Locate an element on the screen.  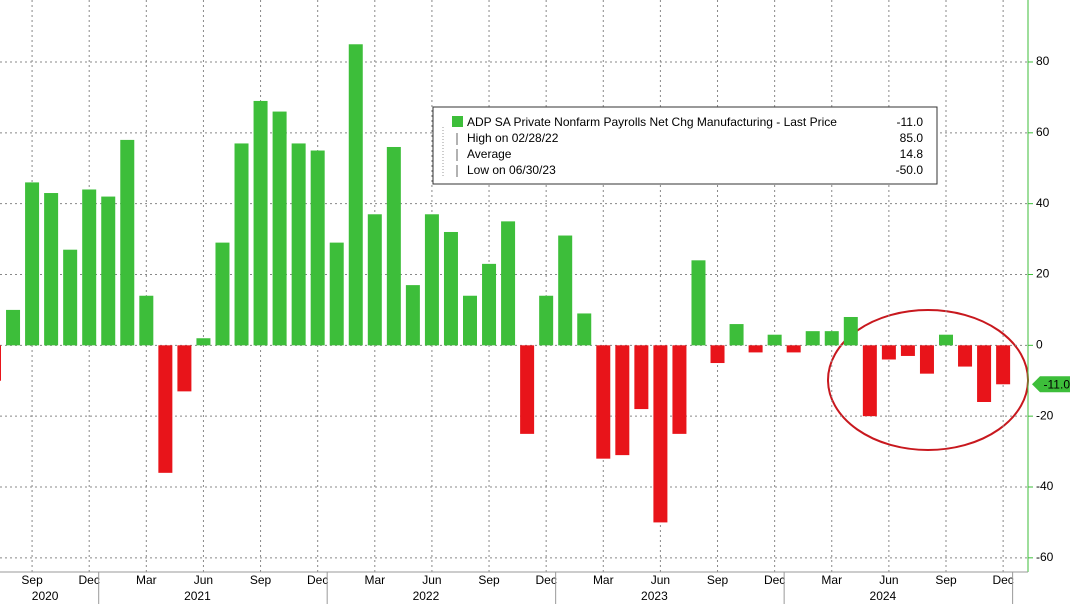
legend-box is located at coordinates (685, 145).